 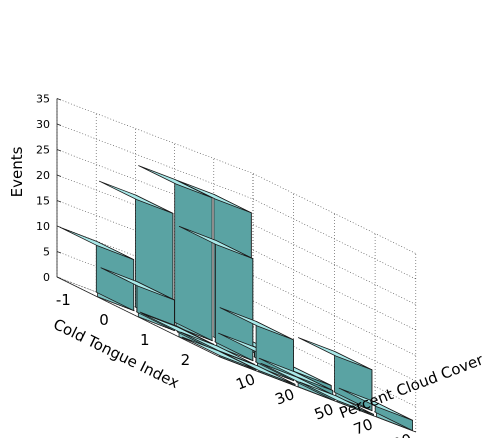 What do you see at coordinates (116, 353) in the screenshot?
I see `y-axis-label: Cold Tongue Index` at bounding box center [116, 353].